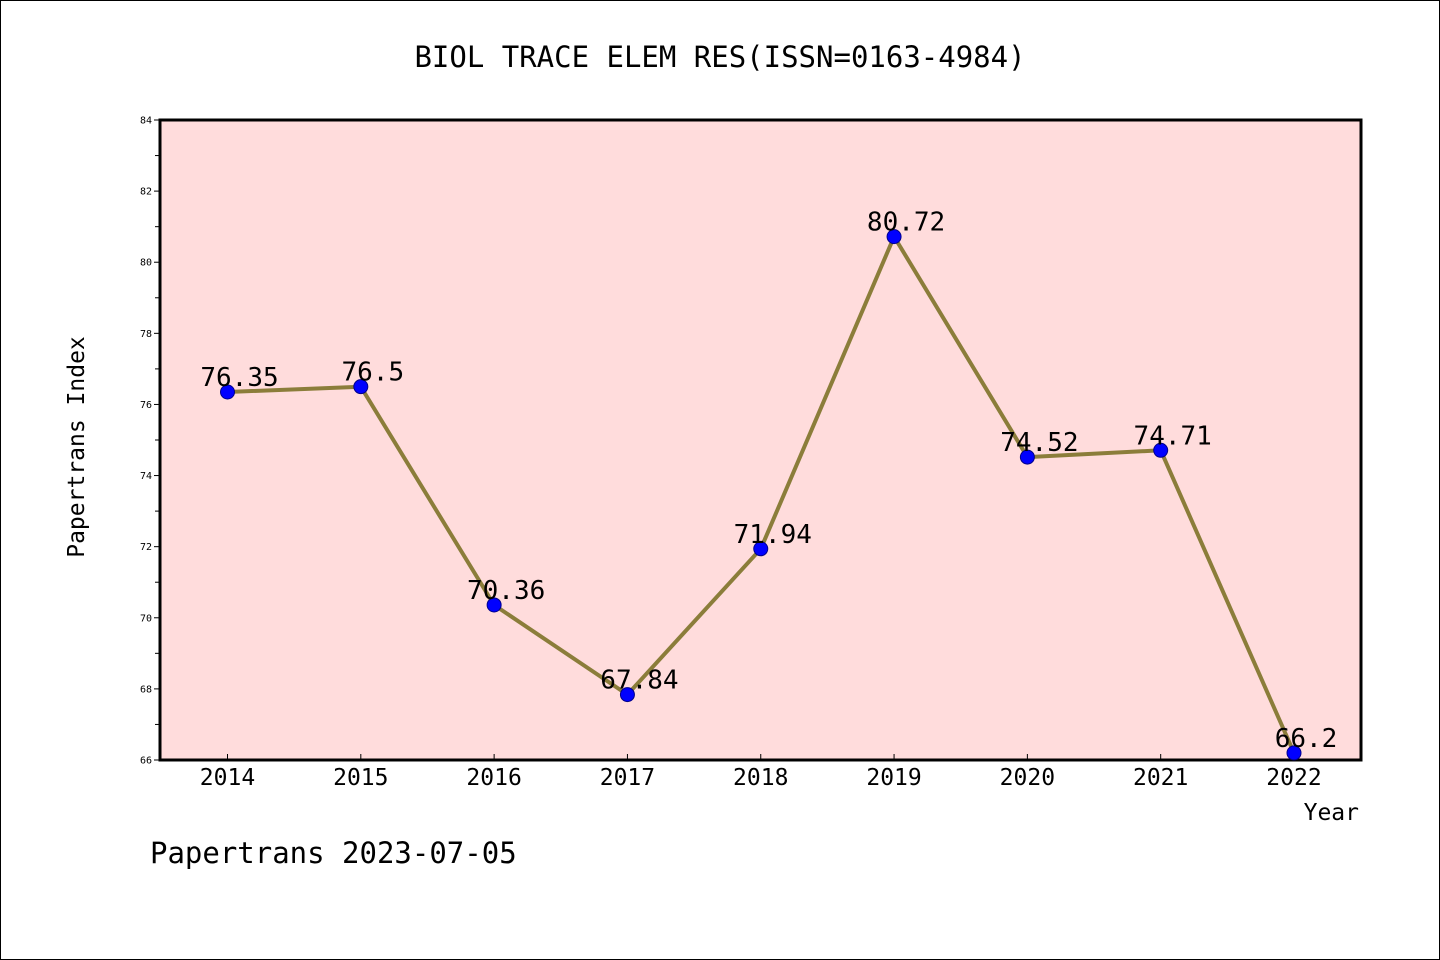  What do you see at coordinates (239, 378) in the screenshot?
I see `data-label: 76.35` at bounding box center [239, 378].